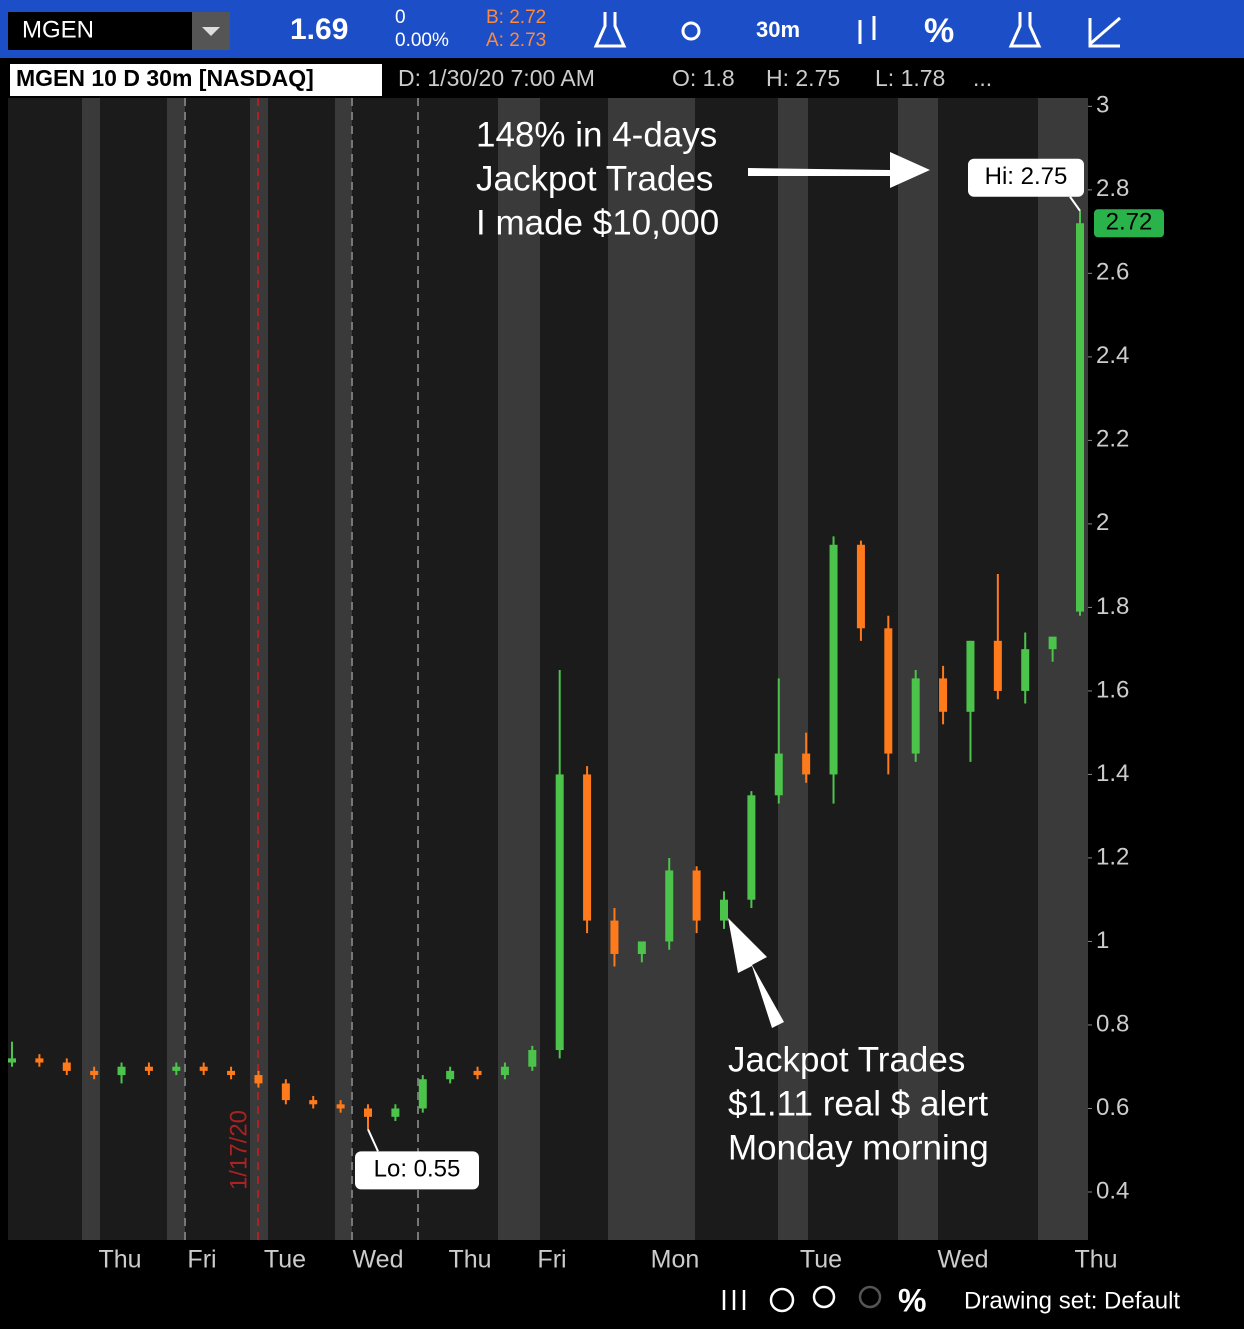 Image resolution: width=1244 pixels, height=1329 pixels. I want to click on y-tick-label: 1.4, so click(1112, 773).